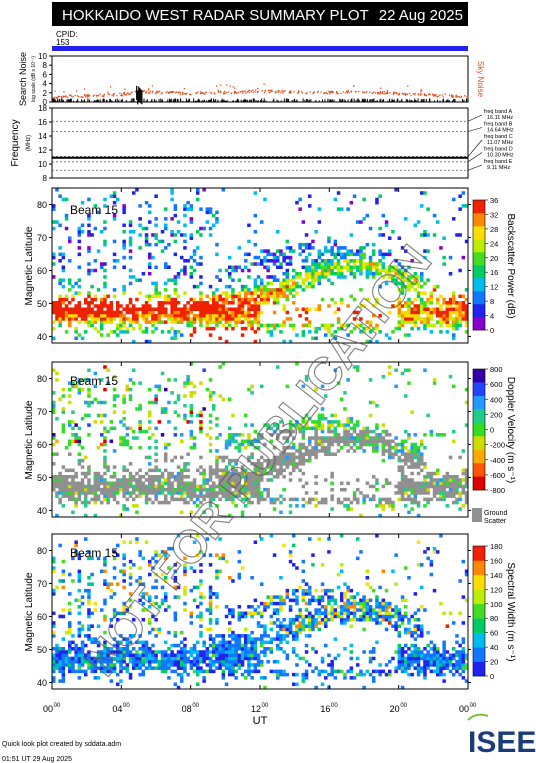 The image size is (536, 763). I want to click on velocity-colorbar-tick: -200, so click(497, 445).